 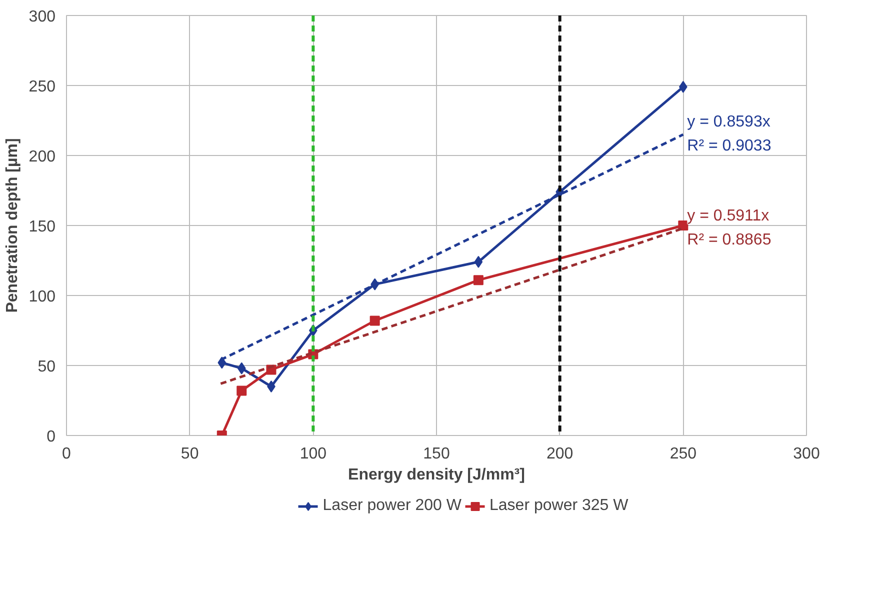 What do you see at coordinates (560, 454) in the screenshot?
I see `x-tick-label: 200` at bounding box center [560, 454].